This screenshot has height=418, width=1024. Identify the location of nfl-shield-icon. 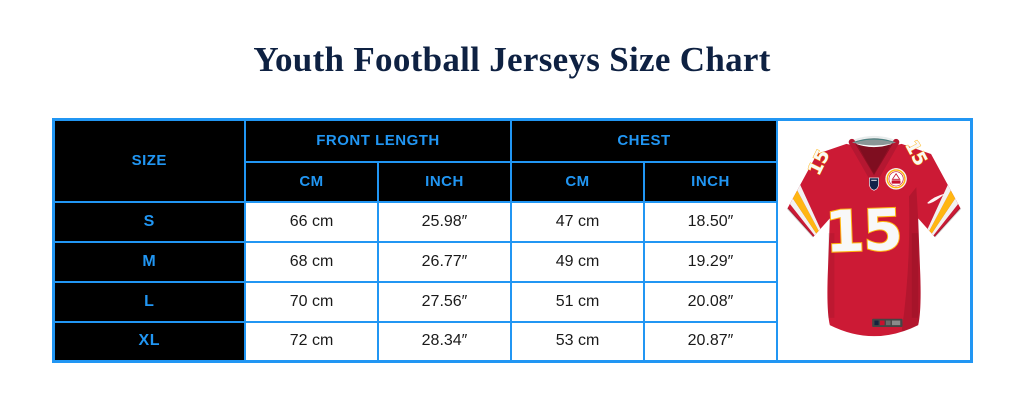
(873, 184).